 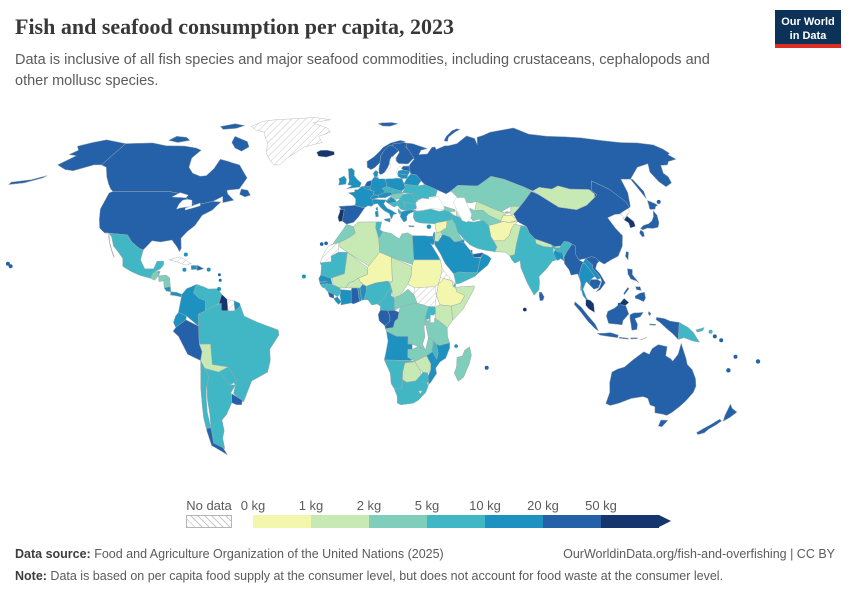 What do you see at coordinates (563, 197) in the screenshot?
I see `country-mongolia` at bounding box center [563, 197].